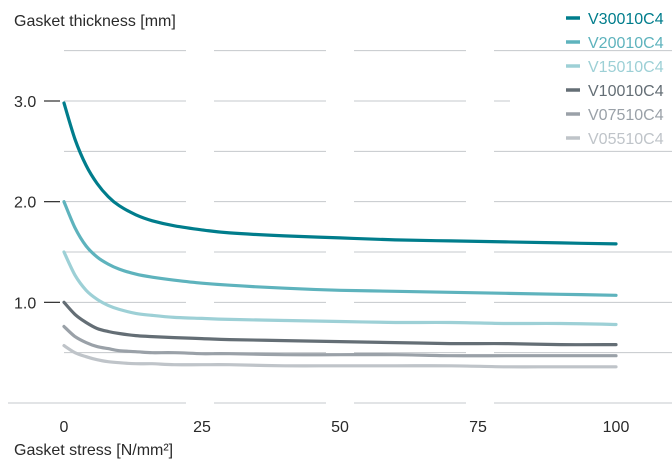 The image size is (672, 459). I want to click on legend-label: V07510C4, so click(626, 115).